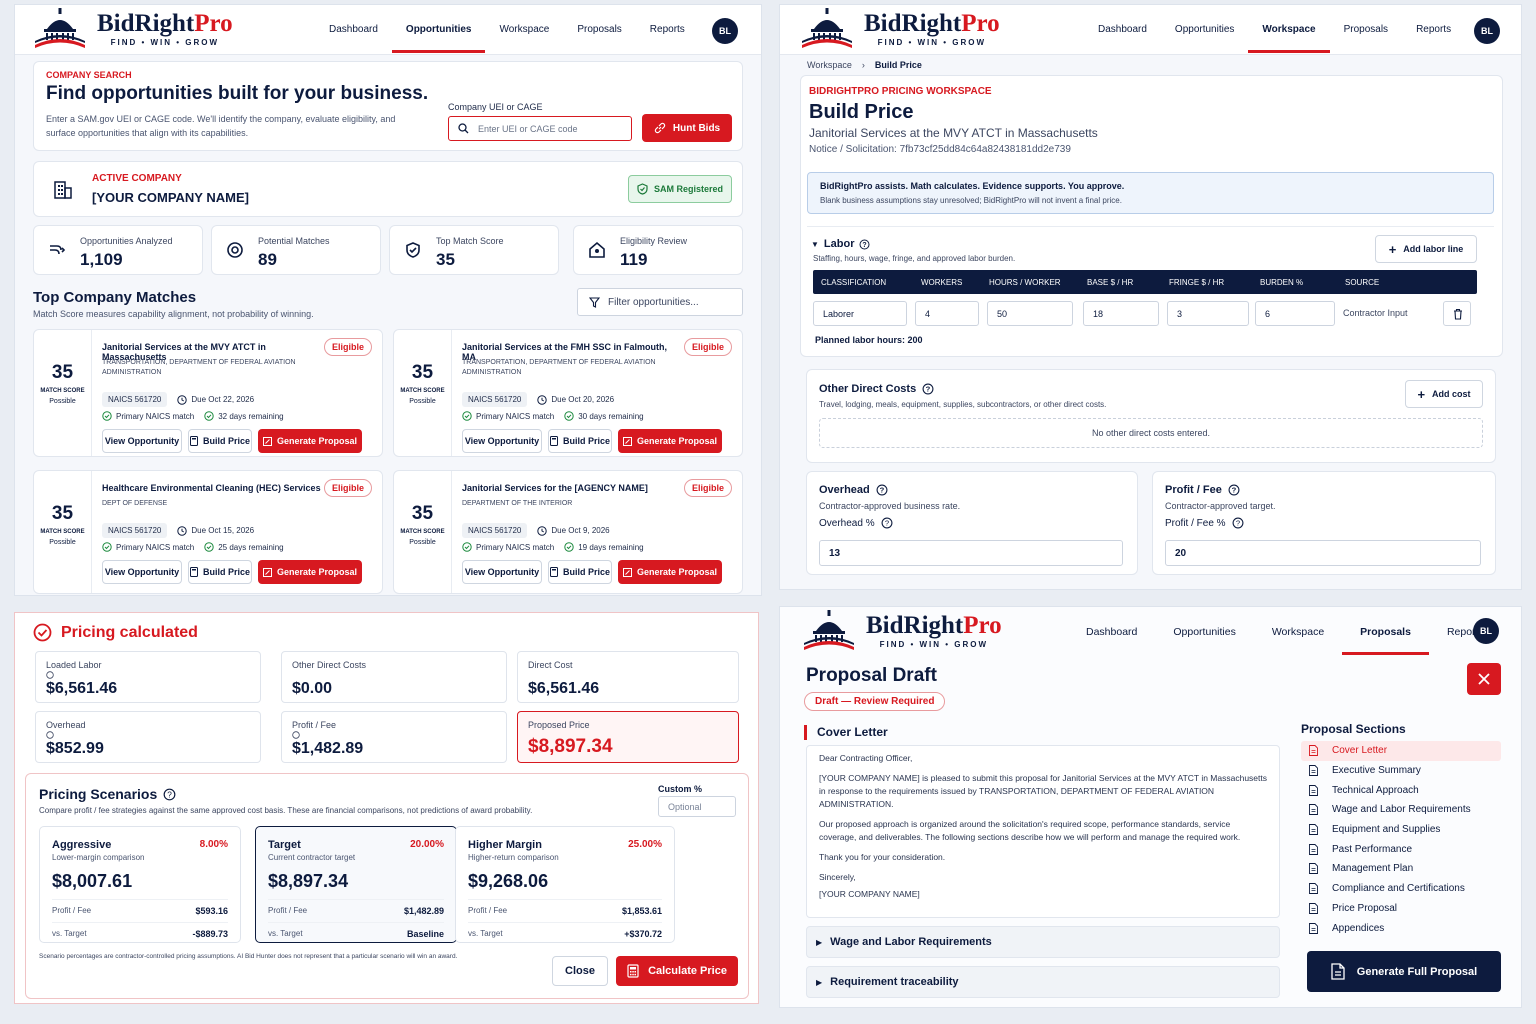 The width and height of the screenshot is (1536, 1024). What do you see at coordinates (829, 65) in the screenshot?
I see `breadcrumb-workspace: Workspace` at bounding box center [829, 65].